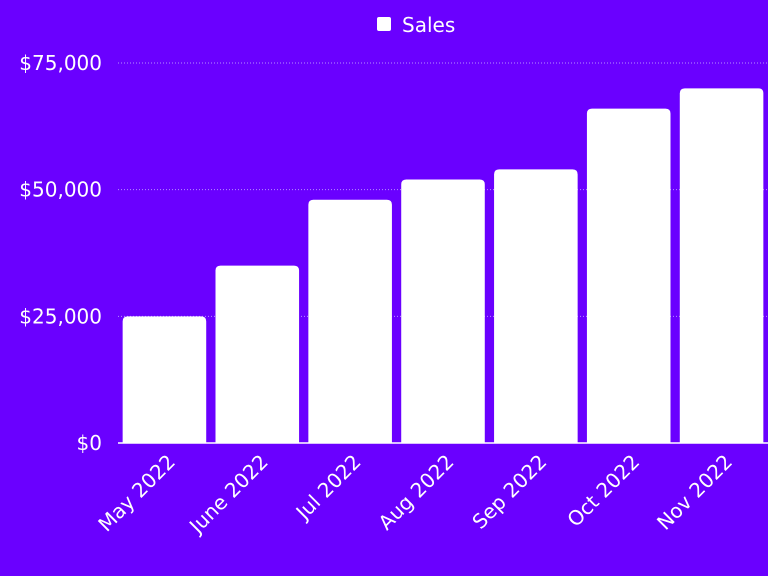  I want to click on bar-may-2022, so click(164, 379).